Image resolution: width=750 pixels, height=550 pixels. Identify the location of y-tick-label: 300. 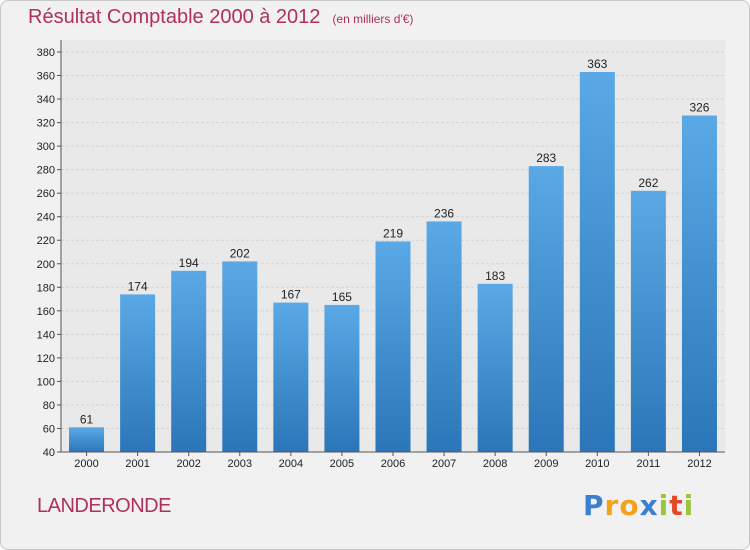
(46, 147).